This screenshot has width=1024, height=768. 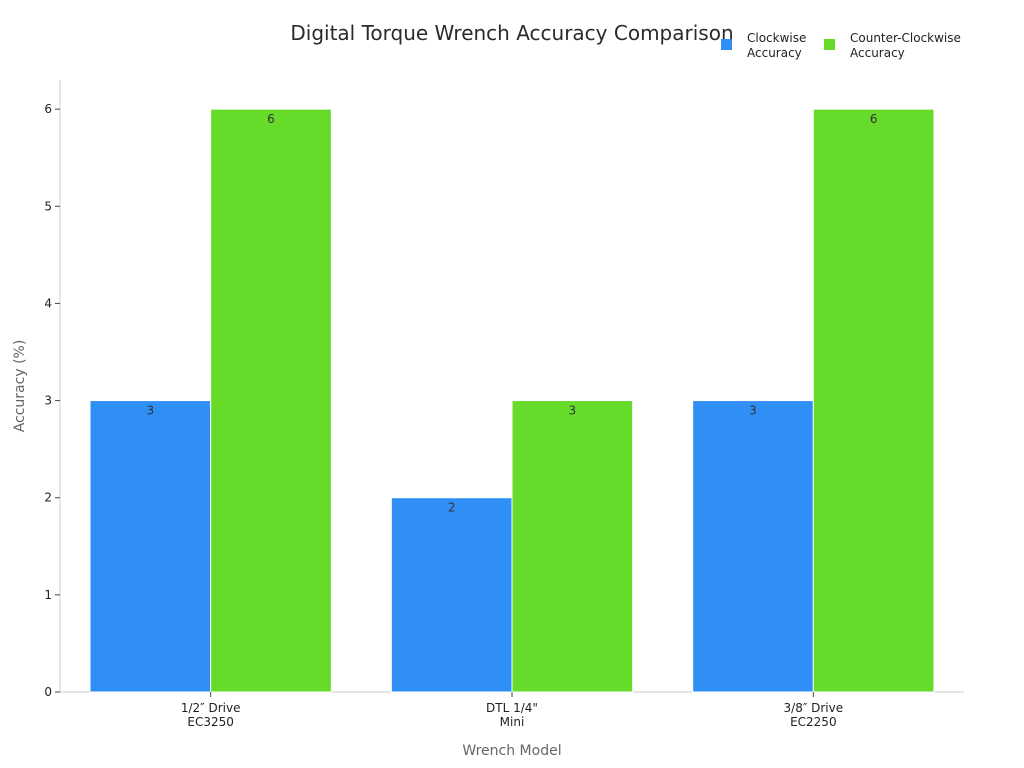 What do you see at coordinates (48, 206) in the screenshot?
I see `y-tick-label: 5` at bounding box center [48, 206].